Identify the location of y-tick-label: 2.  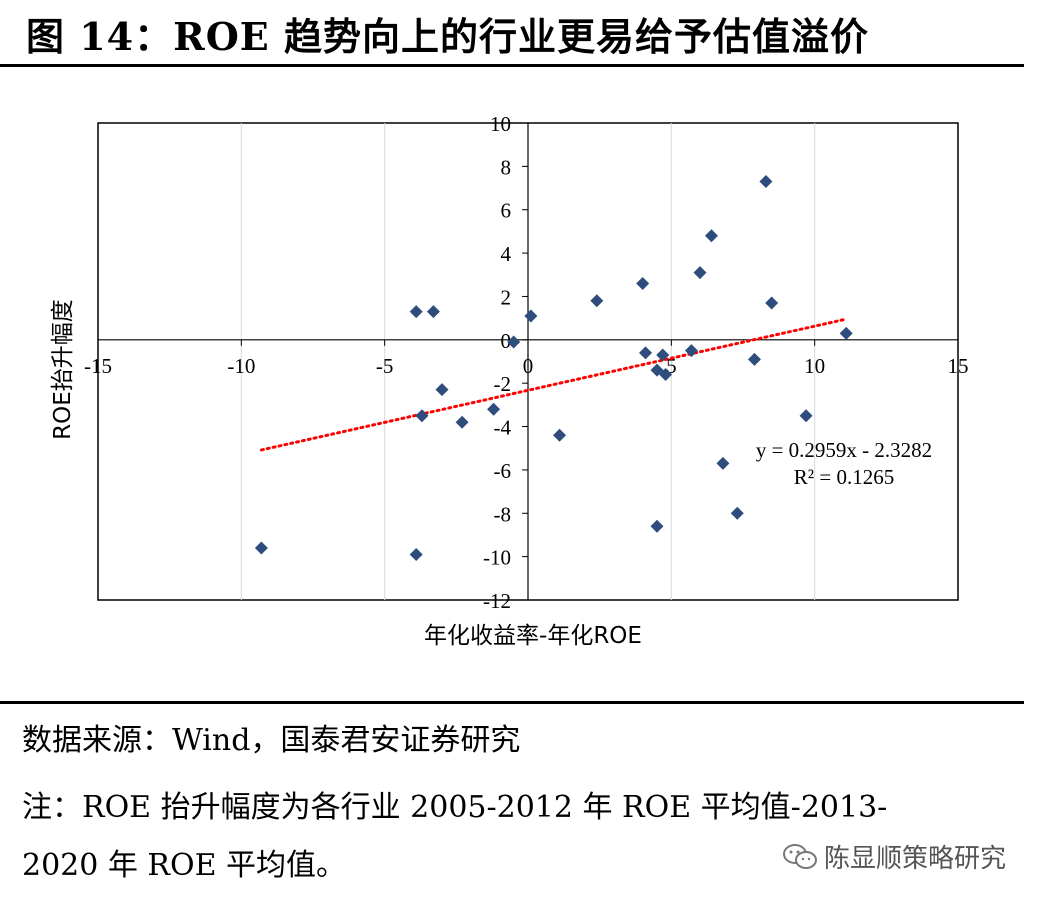
(506, 297).